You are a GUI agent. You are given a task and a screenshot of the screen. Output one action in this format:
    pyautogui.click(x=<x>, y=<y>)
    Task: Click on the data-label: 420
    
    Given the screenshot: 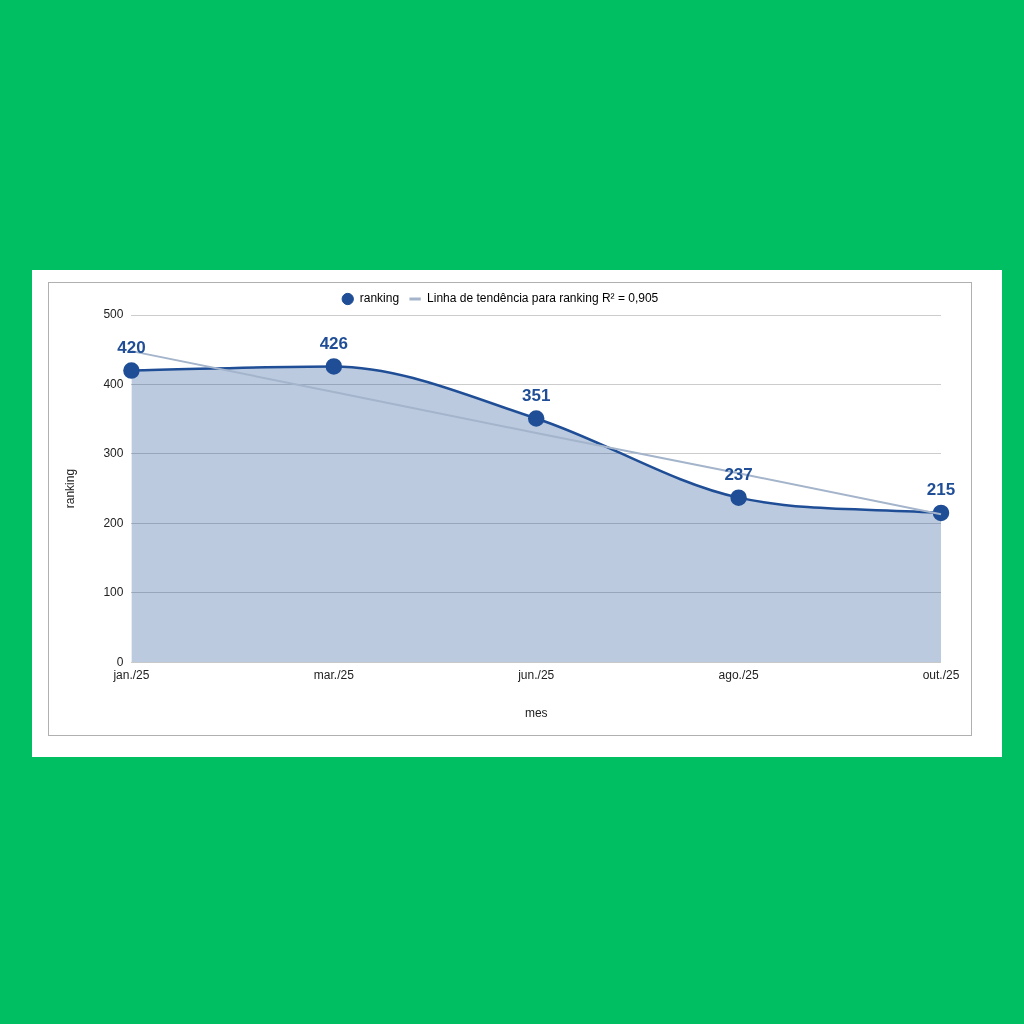 What is the action you would take?
    pyautogui.click(x=131, y=347)
    